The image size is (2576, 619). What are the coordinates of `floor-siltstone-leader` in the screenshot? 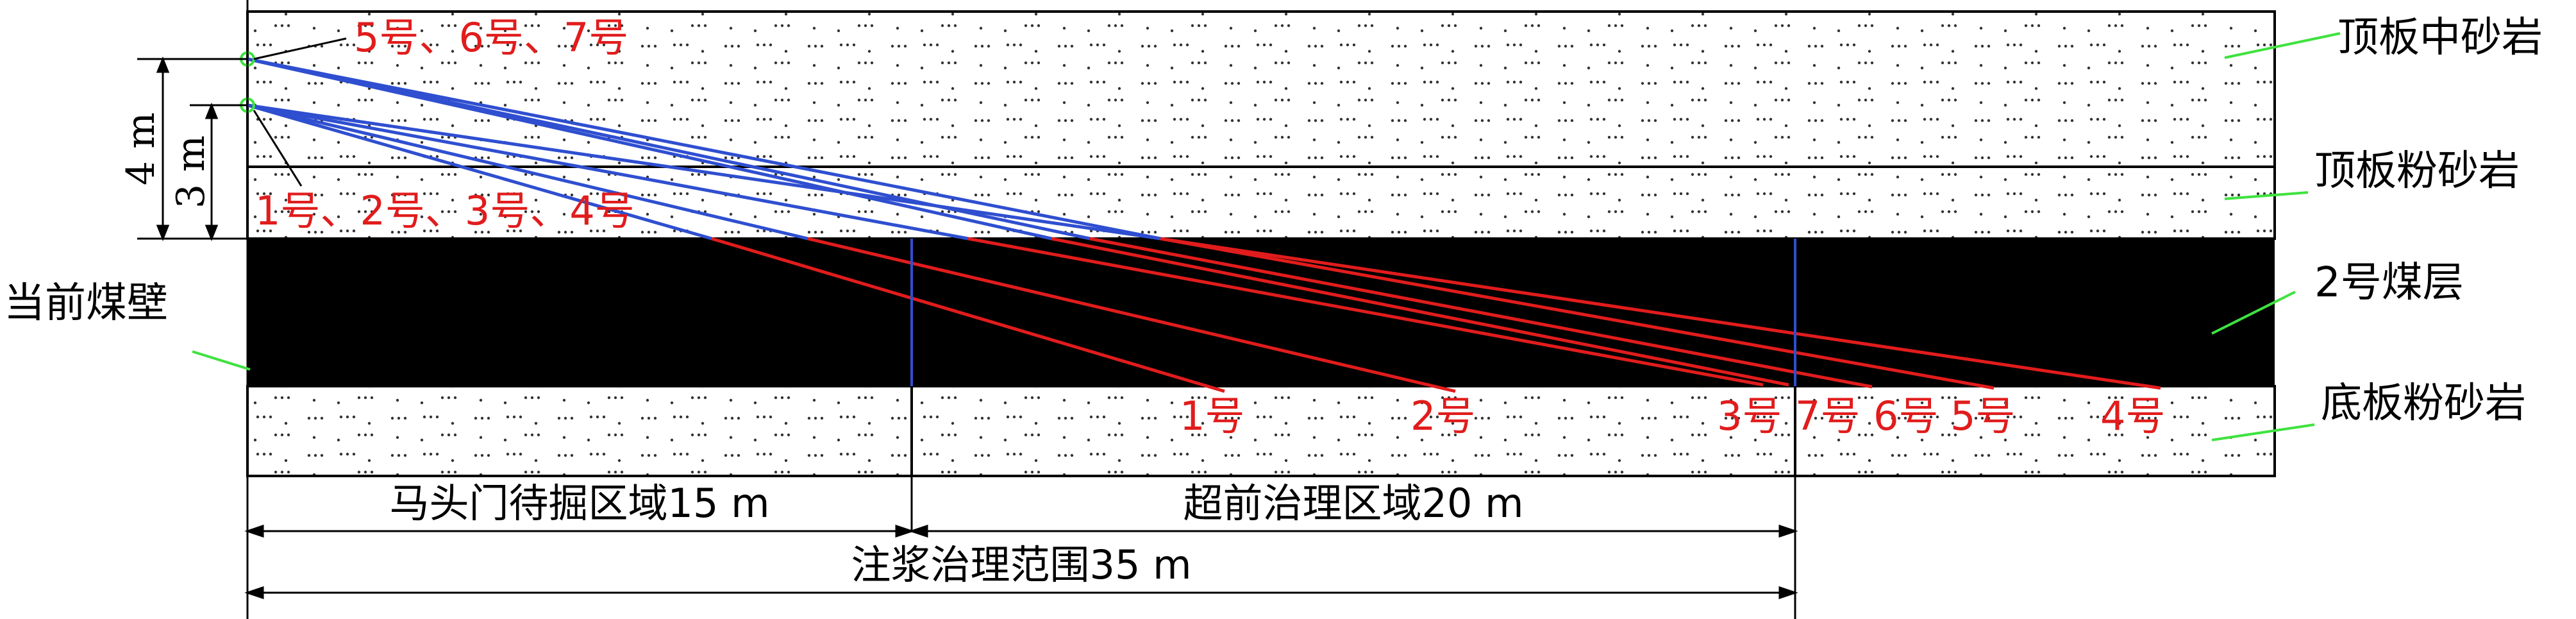 It's located at (2263, 432).